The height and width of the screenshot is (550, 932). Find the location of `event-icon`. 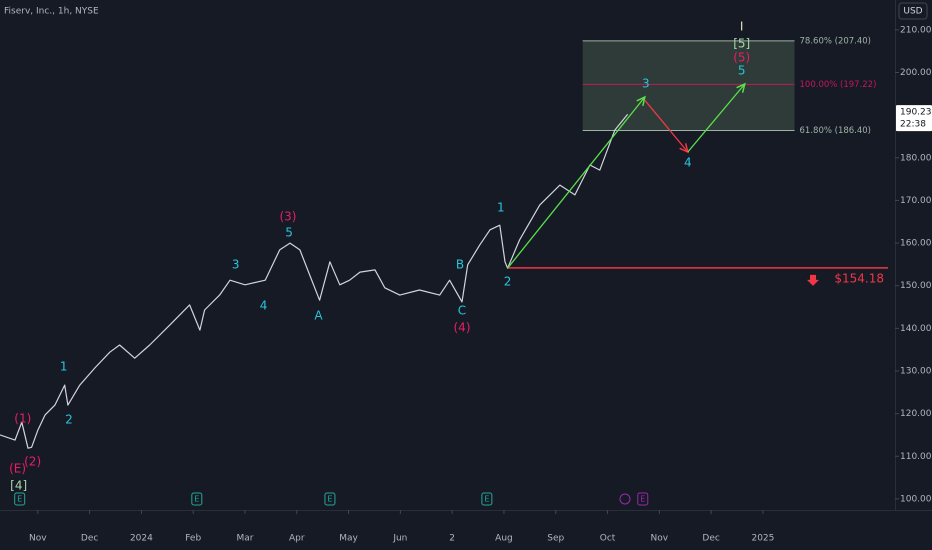

event-icon is located at coordinates (625, 499).